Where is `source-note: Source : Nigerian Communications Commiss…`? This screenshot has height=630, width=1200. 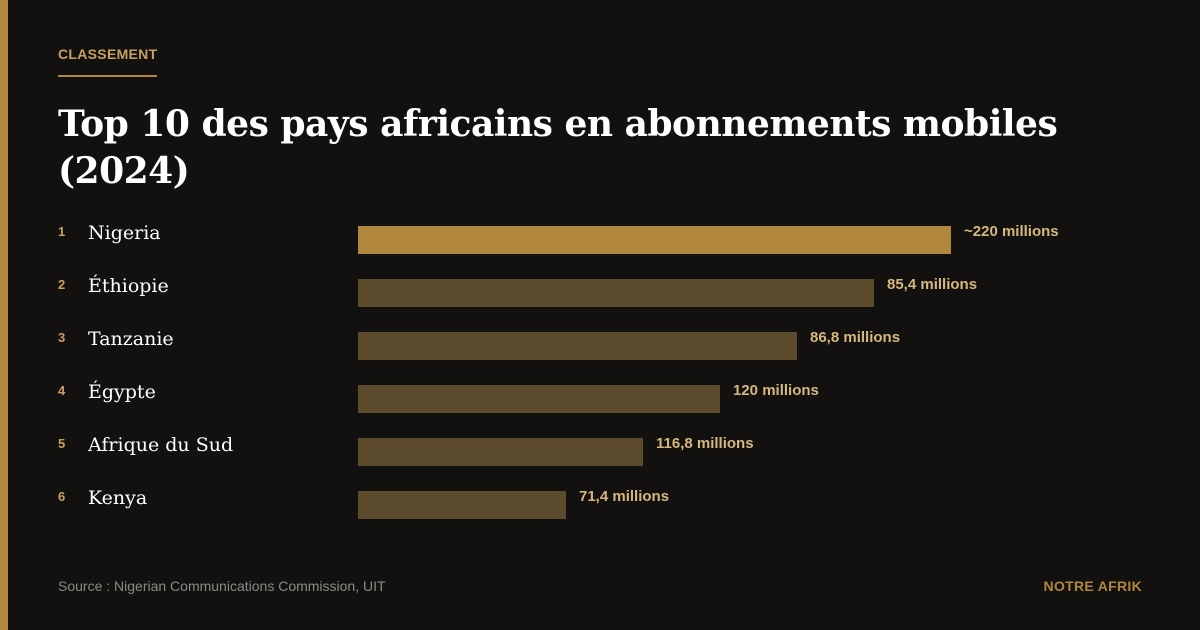
source-note: Source : Nigerian Communications Commiss… is located at coordinates (222, 586).